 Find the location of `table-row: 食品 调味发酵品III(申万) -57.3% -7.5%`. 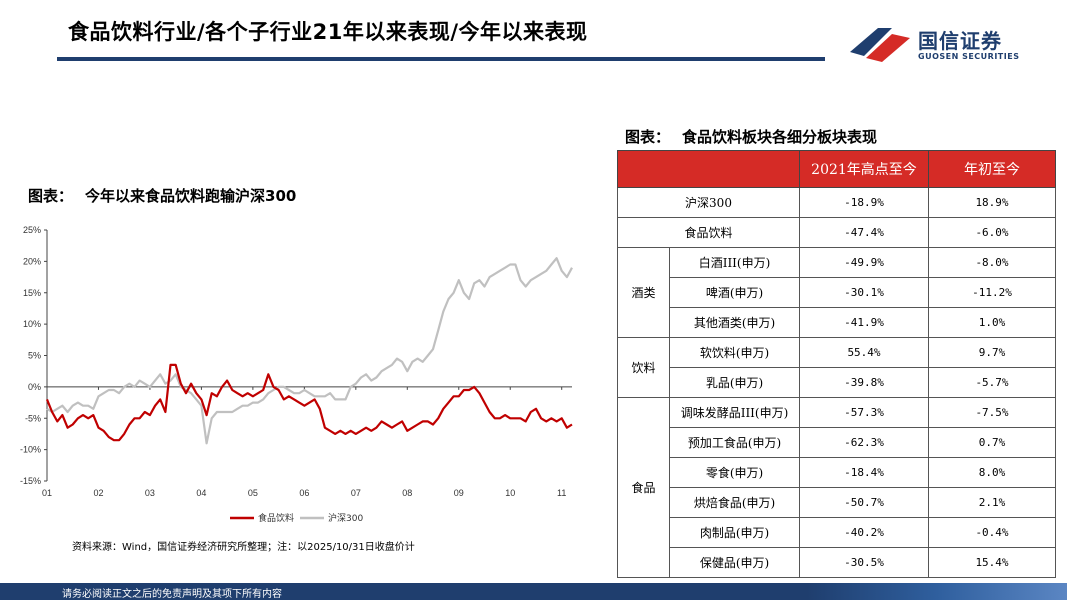

table-row: 食品 调味发酵品III(申万) -57.3% -7.5% is located at coordinates (836, 487).